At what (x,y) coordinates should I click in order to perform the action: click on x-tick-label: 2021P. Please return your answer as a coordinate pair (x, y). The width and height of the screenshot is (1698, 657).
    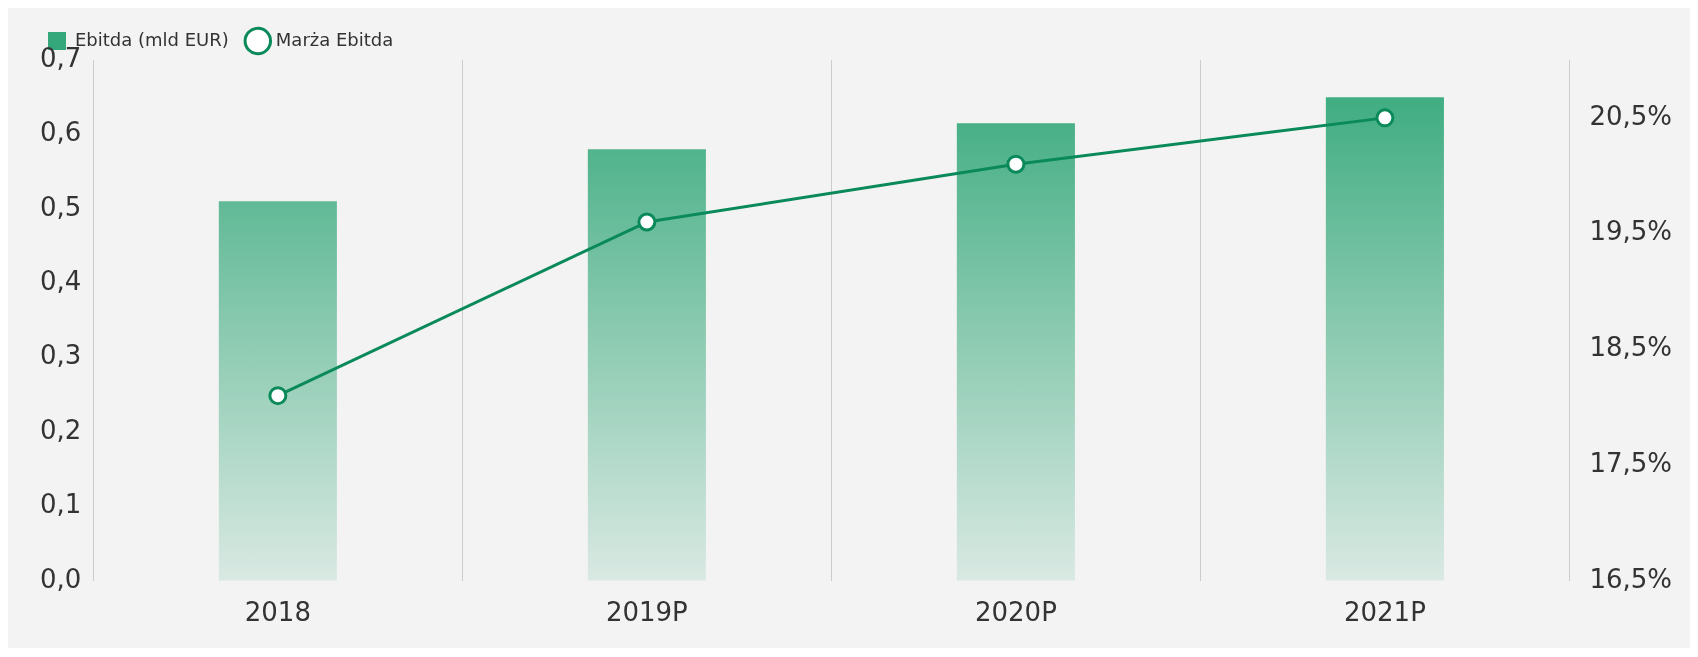
    Looking at the image, I should click on (1384, 612).